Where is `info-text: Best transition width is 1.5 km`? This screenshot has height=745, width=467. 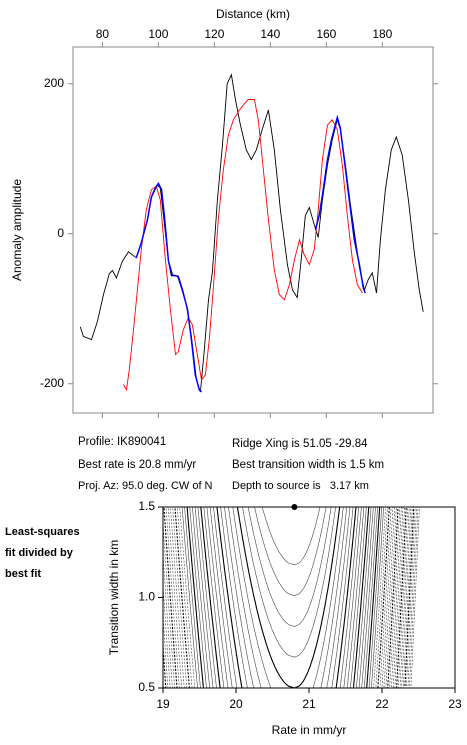
info-text: Best transition width is 1.5 km is located at coordinates (308, 465).